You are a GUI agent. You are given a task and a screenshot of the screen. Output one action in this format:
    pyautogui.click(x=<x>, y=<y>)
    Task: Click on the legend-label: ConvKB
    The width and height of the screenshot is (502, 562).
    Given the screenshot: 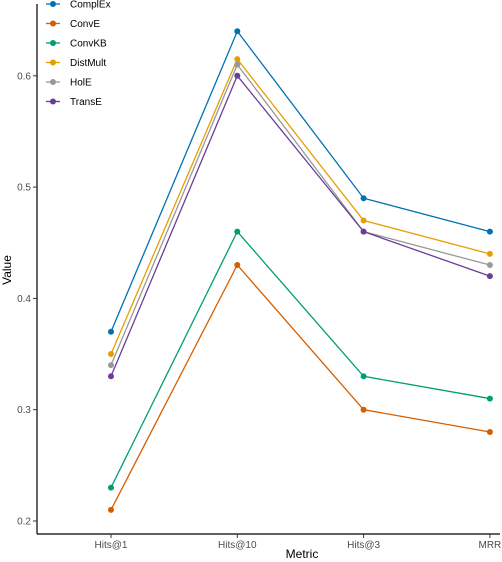 What is the action you would take?
    pyautogui.click(x=88, y=44)
    